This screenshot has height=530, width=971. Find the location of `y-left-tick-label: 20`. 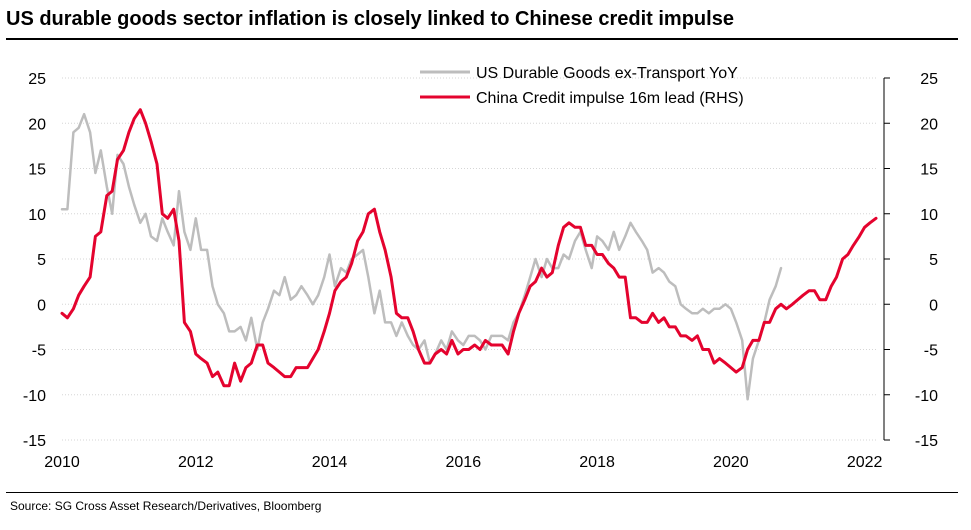

y-left-tick-label: 20 is located at coordinates (37, 124).